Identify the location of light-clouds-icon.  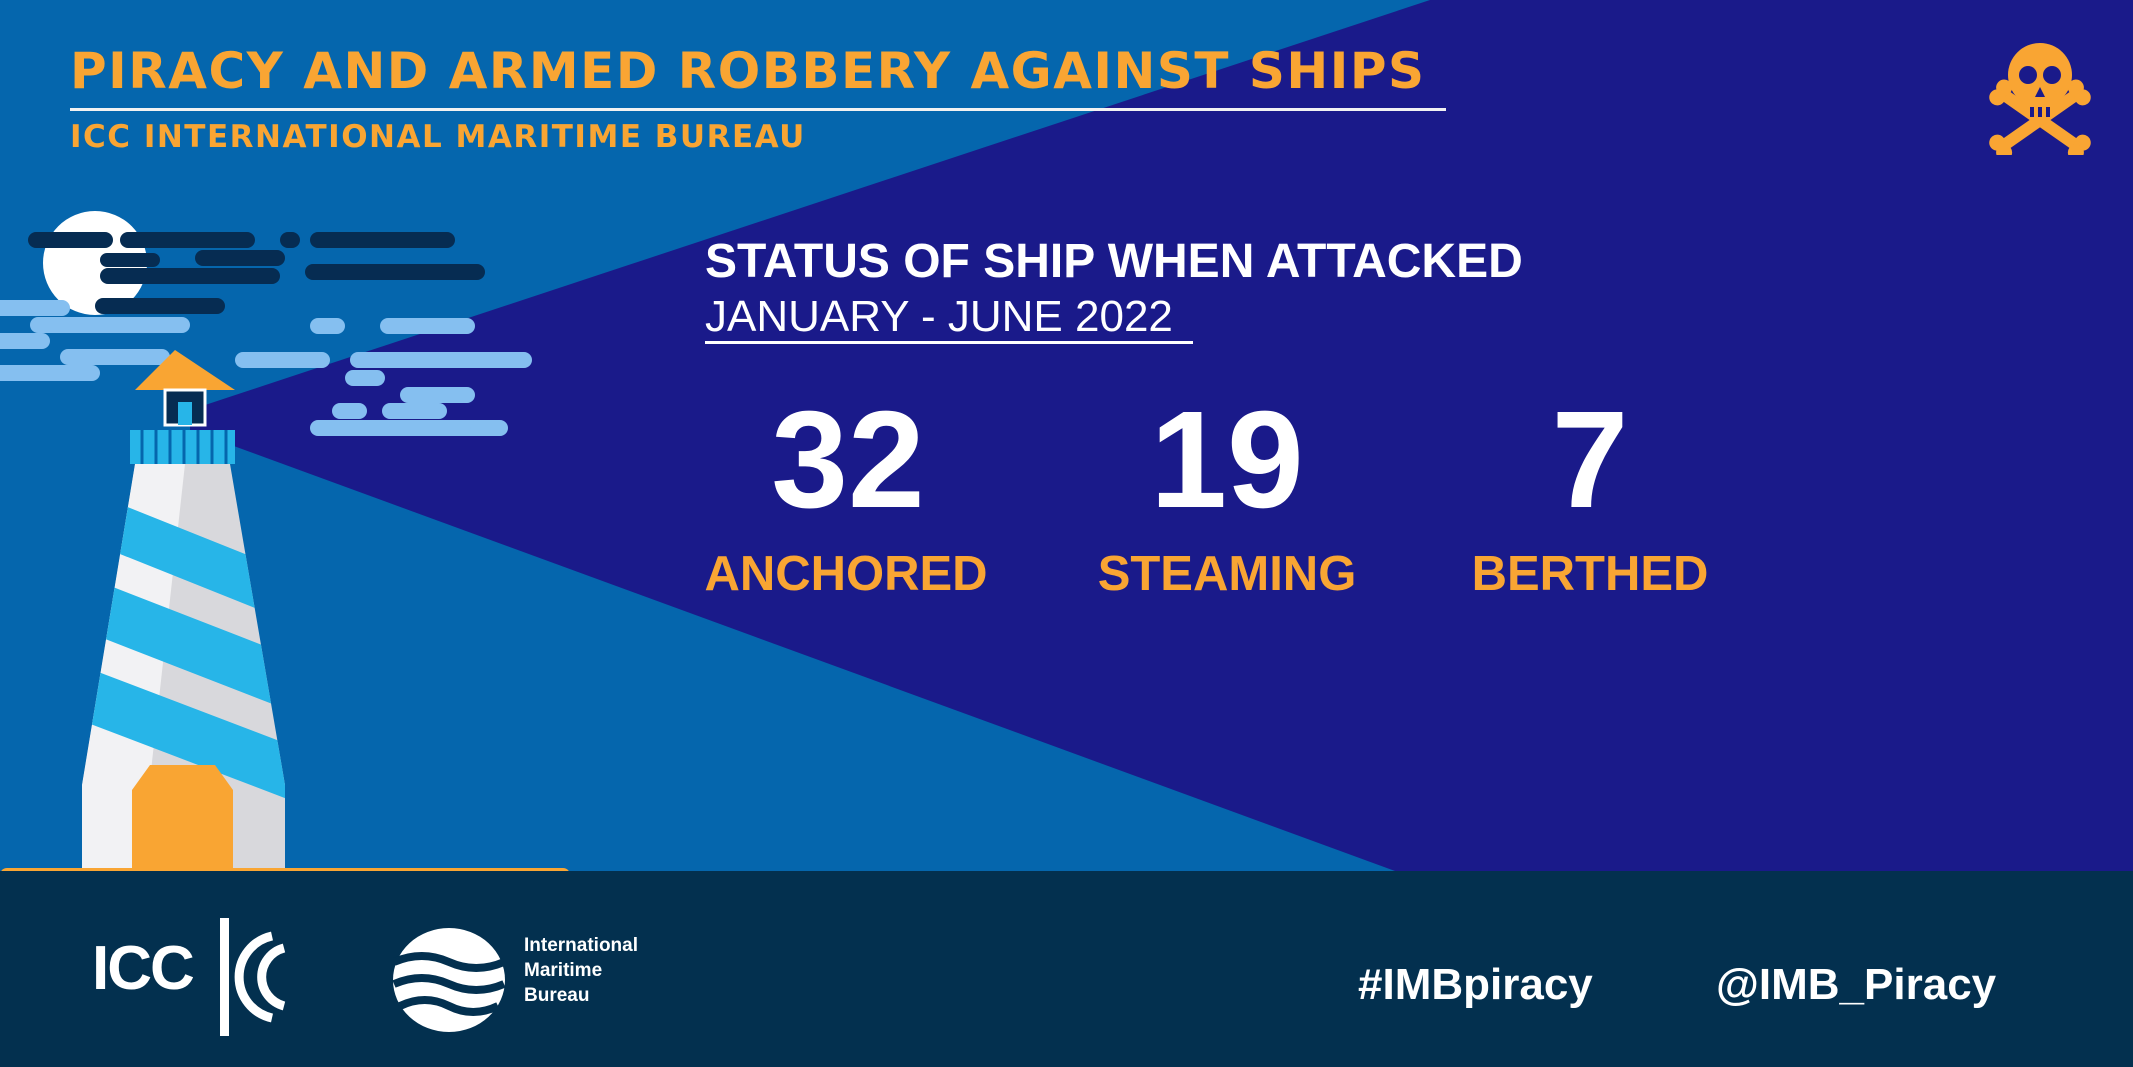
(266, 368).